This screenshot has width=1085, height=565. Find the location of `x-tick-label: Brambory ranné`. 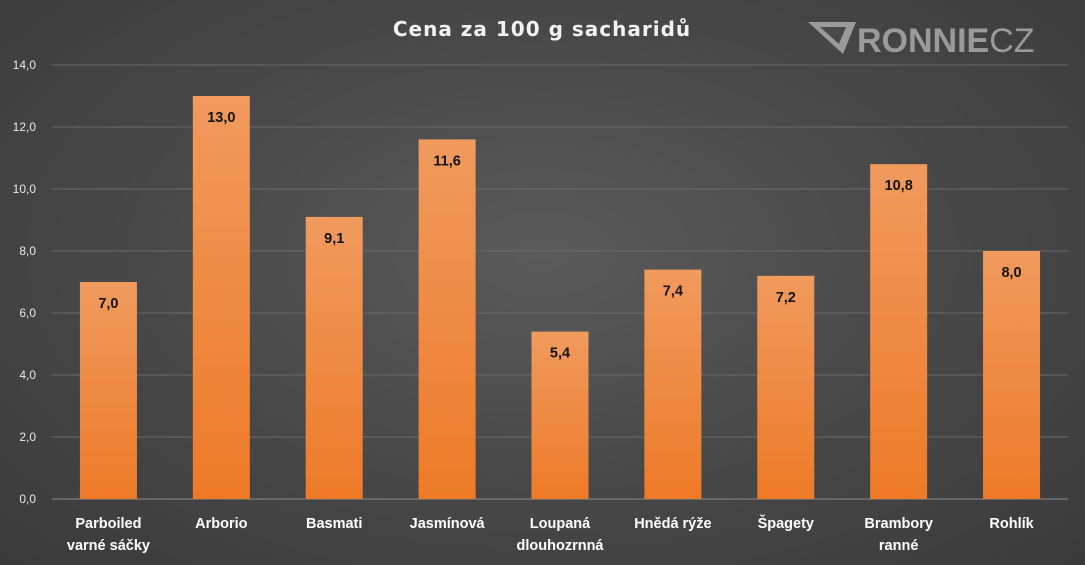

x-tick-label: Brambory ranné is located at coordinates (898, 535).